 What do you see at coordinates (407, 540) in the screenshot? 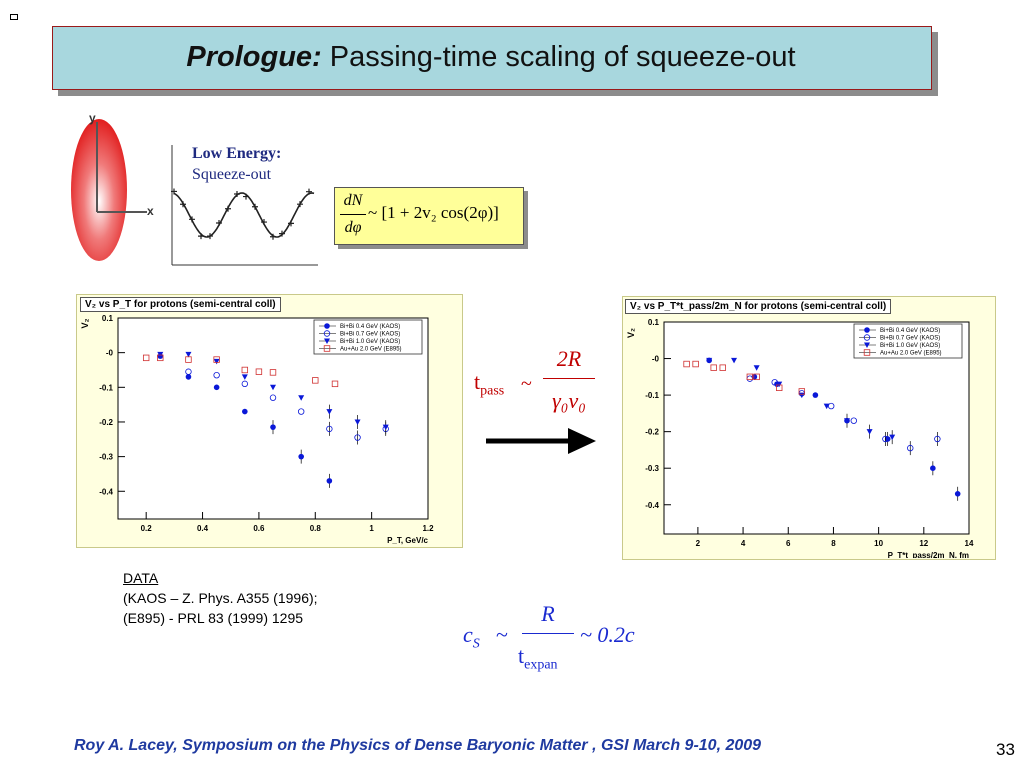
I see `x-axis-label: P_T, GeV/c` at bounding box center [407, 540].